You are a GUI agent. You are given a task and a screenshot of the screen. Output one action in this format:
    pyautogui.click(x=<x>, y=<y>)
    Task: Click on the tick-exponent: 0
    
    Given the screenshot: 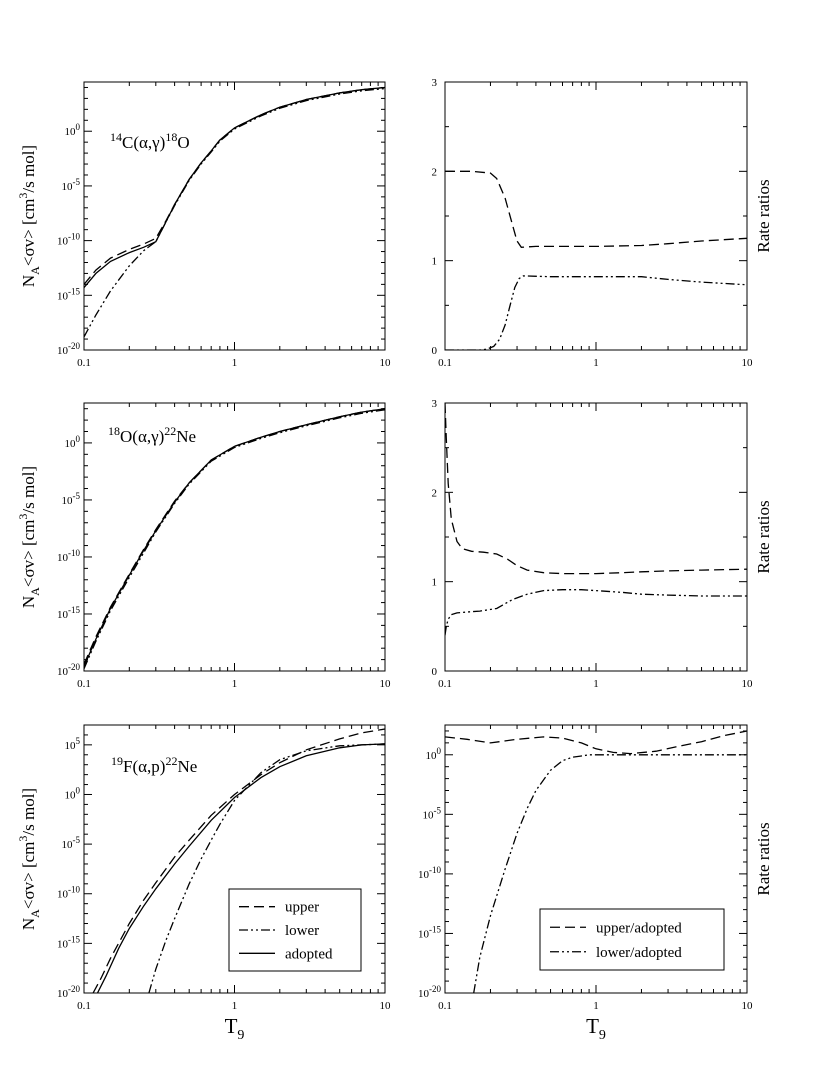 What is the action you would take?
    pyautogui.click(x=78, y=127)
    